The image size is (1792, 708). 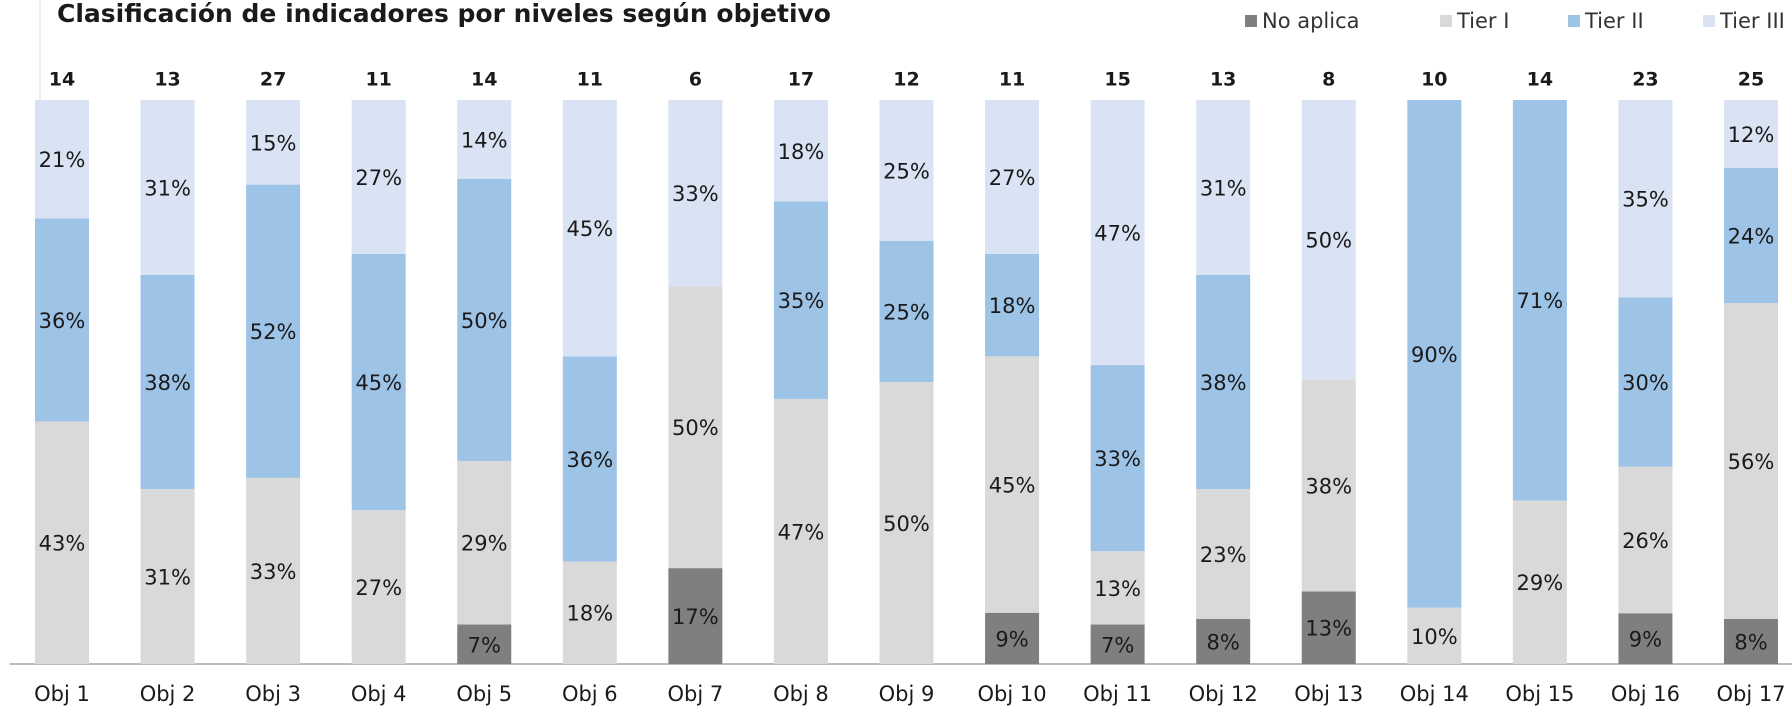 I want to click on x-tick-label: Obj 12, so click(x=1223, y=694).